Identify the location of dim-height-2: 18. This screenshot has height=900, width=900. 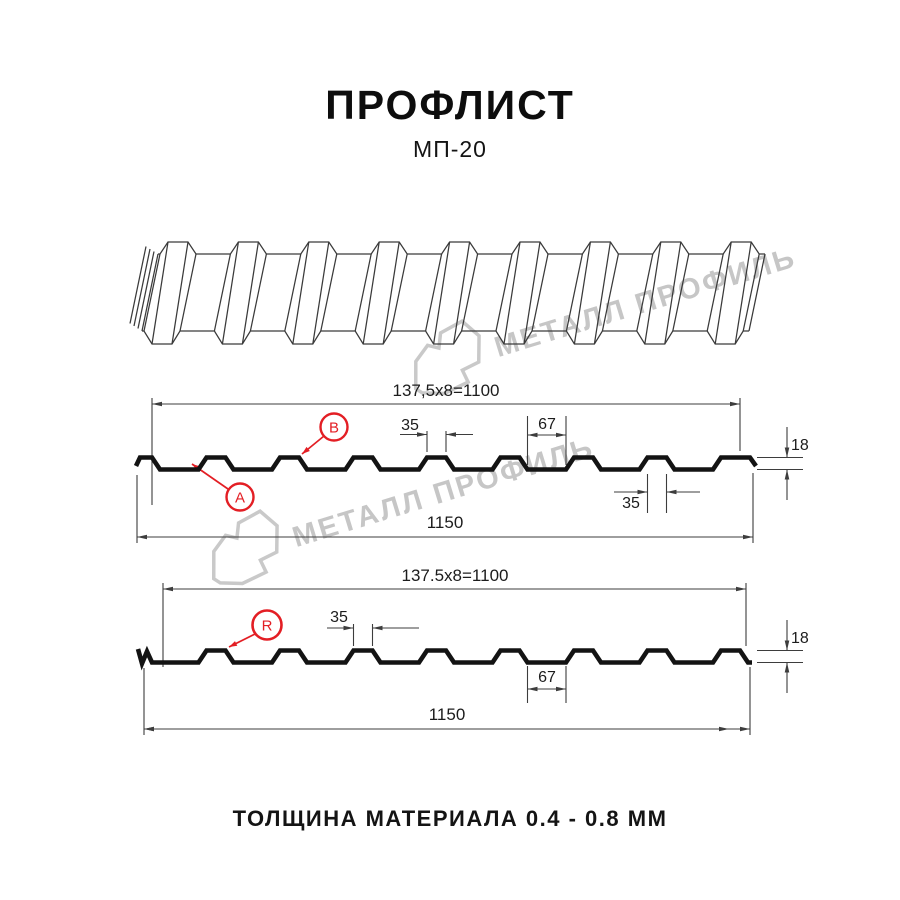
(800, 638).